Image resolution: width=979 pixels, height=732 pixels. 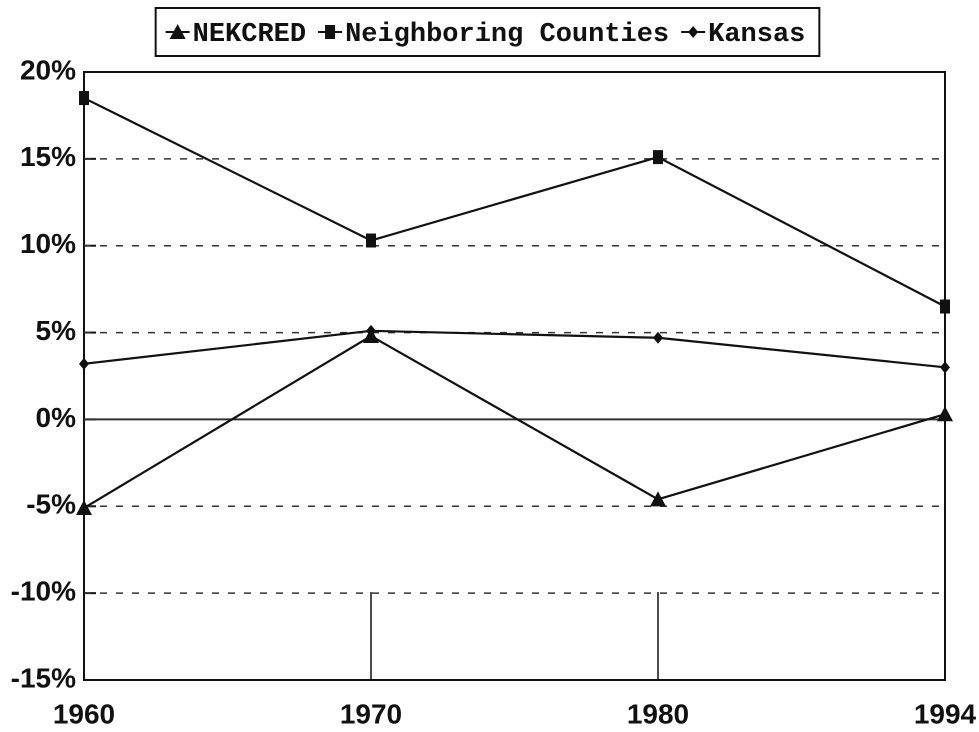 I want to click on legend-item: Kansas, so click(x=743, y=35).